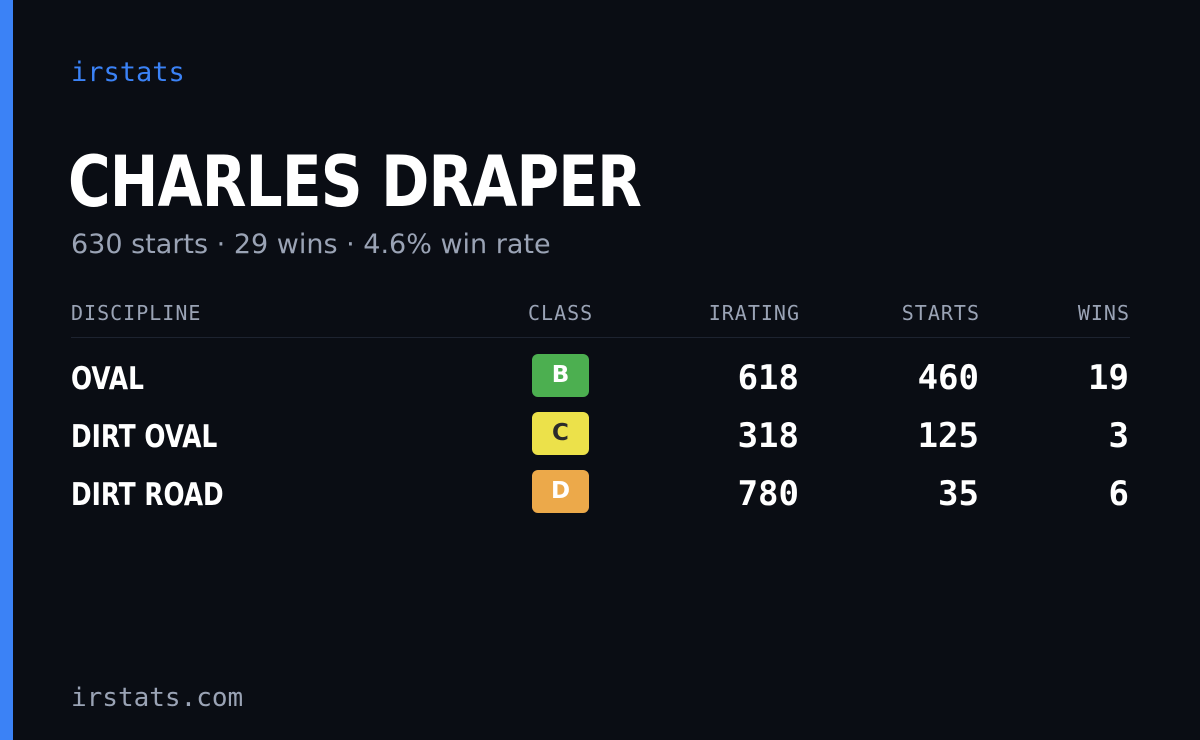 The image size is (1200, 740). What do you see at coordinates (1103, 313) in the screenshot?
I see `header-wins: WINS` at bounding box center [1103, 313].